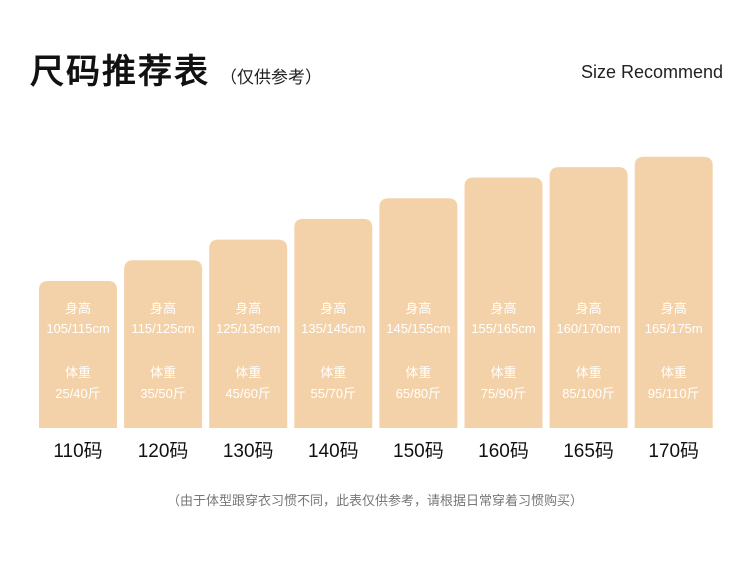  What do you see at coordinates (588, 451) in the screenshot?
I see `size-label: 165码` at bounding box center [588, 451].